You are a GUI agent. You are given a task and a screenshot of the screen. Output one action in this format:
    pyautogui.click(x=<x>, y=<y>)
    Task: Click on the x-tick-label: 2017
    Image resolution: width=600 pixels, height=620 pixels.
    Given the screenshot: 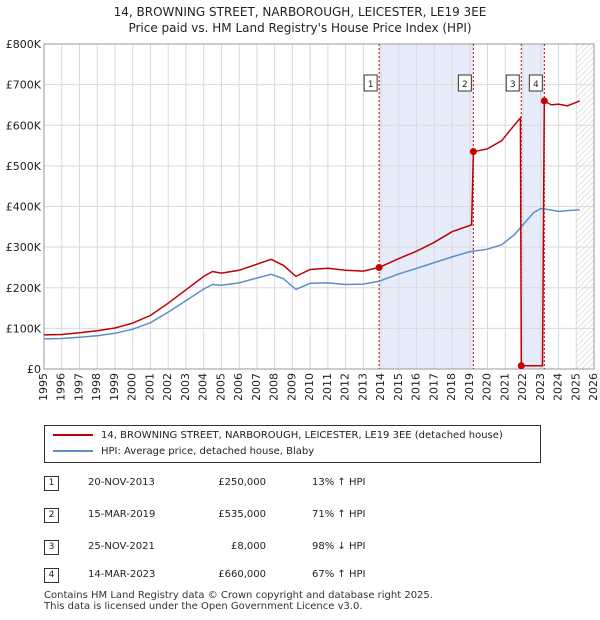 What is the action you would take?
    pyautogui.click(x=433, y=386)
    